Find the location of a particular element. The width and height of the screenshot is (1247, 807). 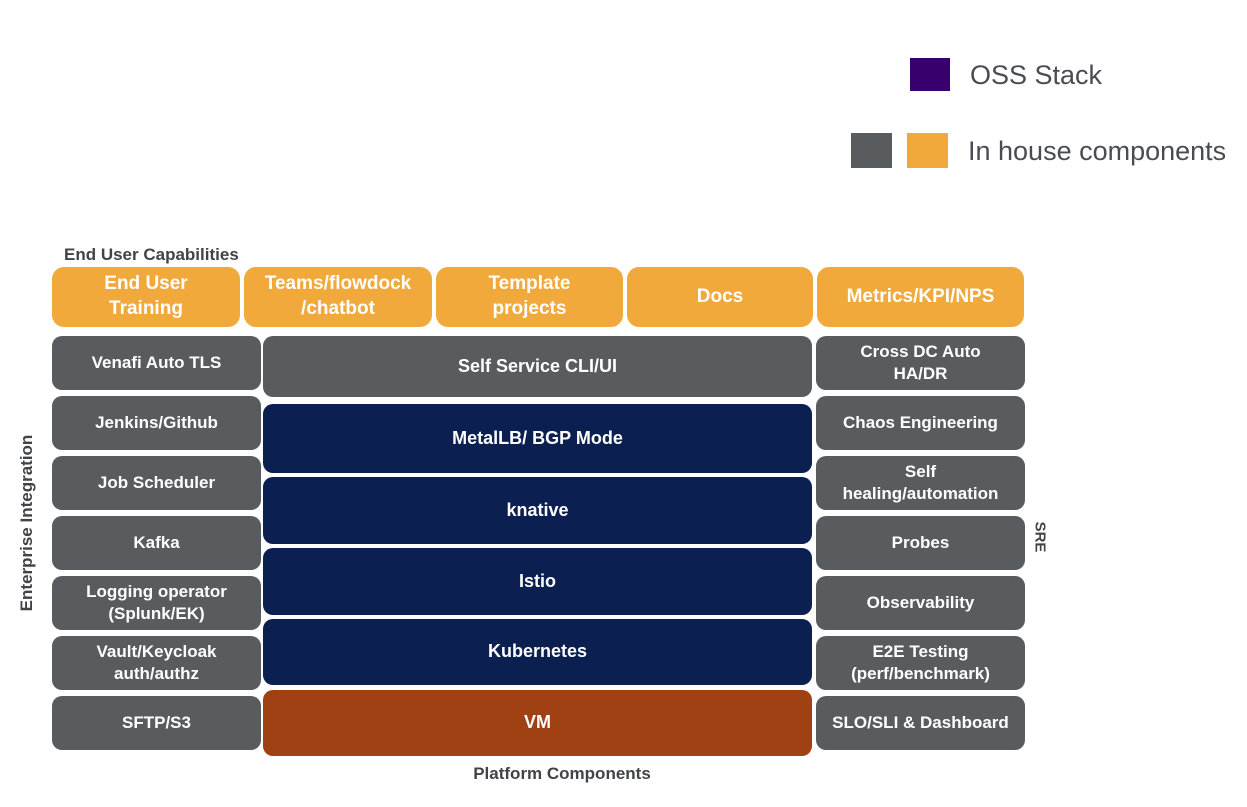

legend-label-oss: OSS Stack is located at coordinates (1036, 75).